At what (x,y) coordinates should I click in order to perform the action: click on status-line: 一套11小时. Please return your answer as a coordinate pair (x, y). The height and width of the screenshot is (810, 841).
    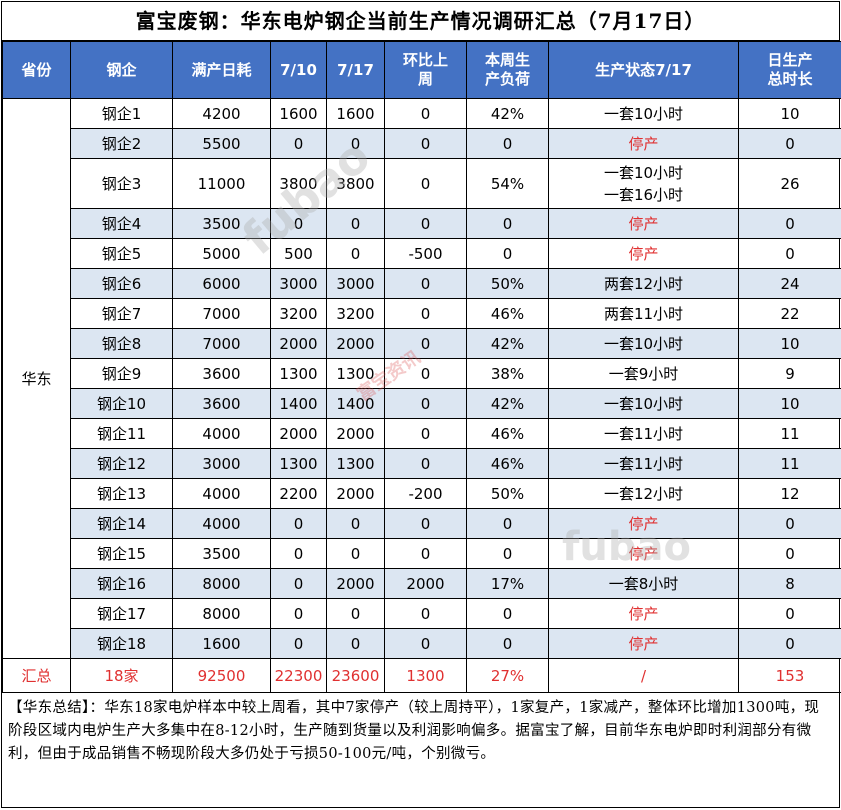
    Looking at the image, I should click on (643, 464).